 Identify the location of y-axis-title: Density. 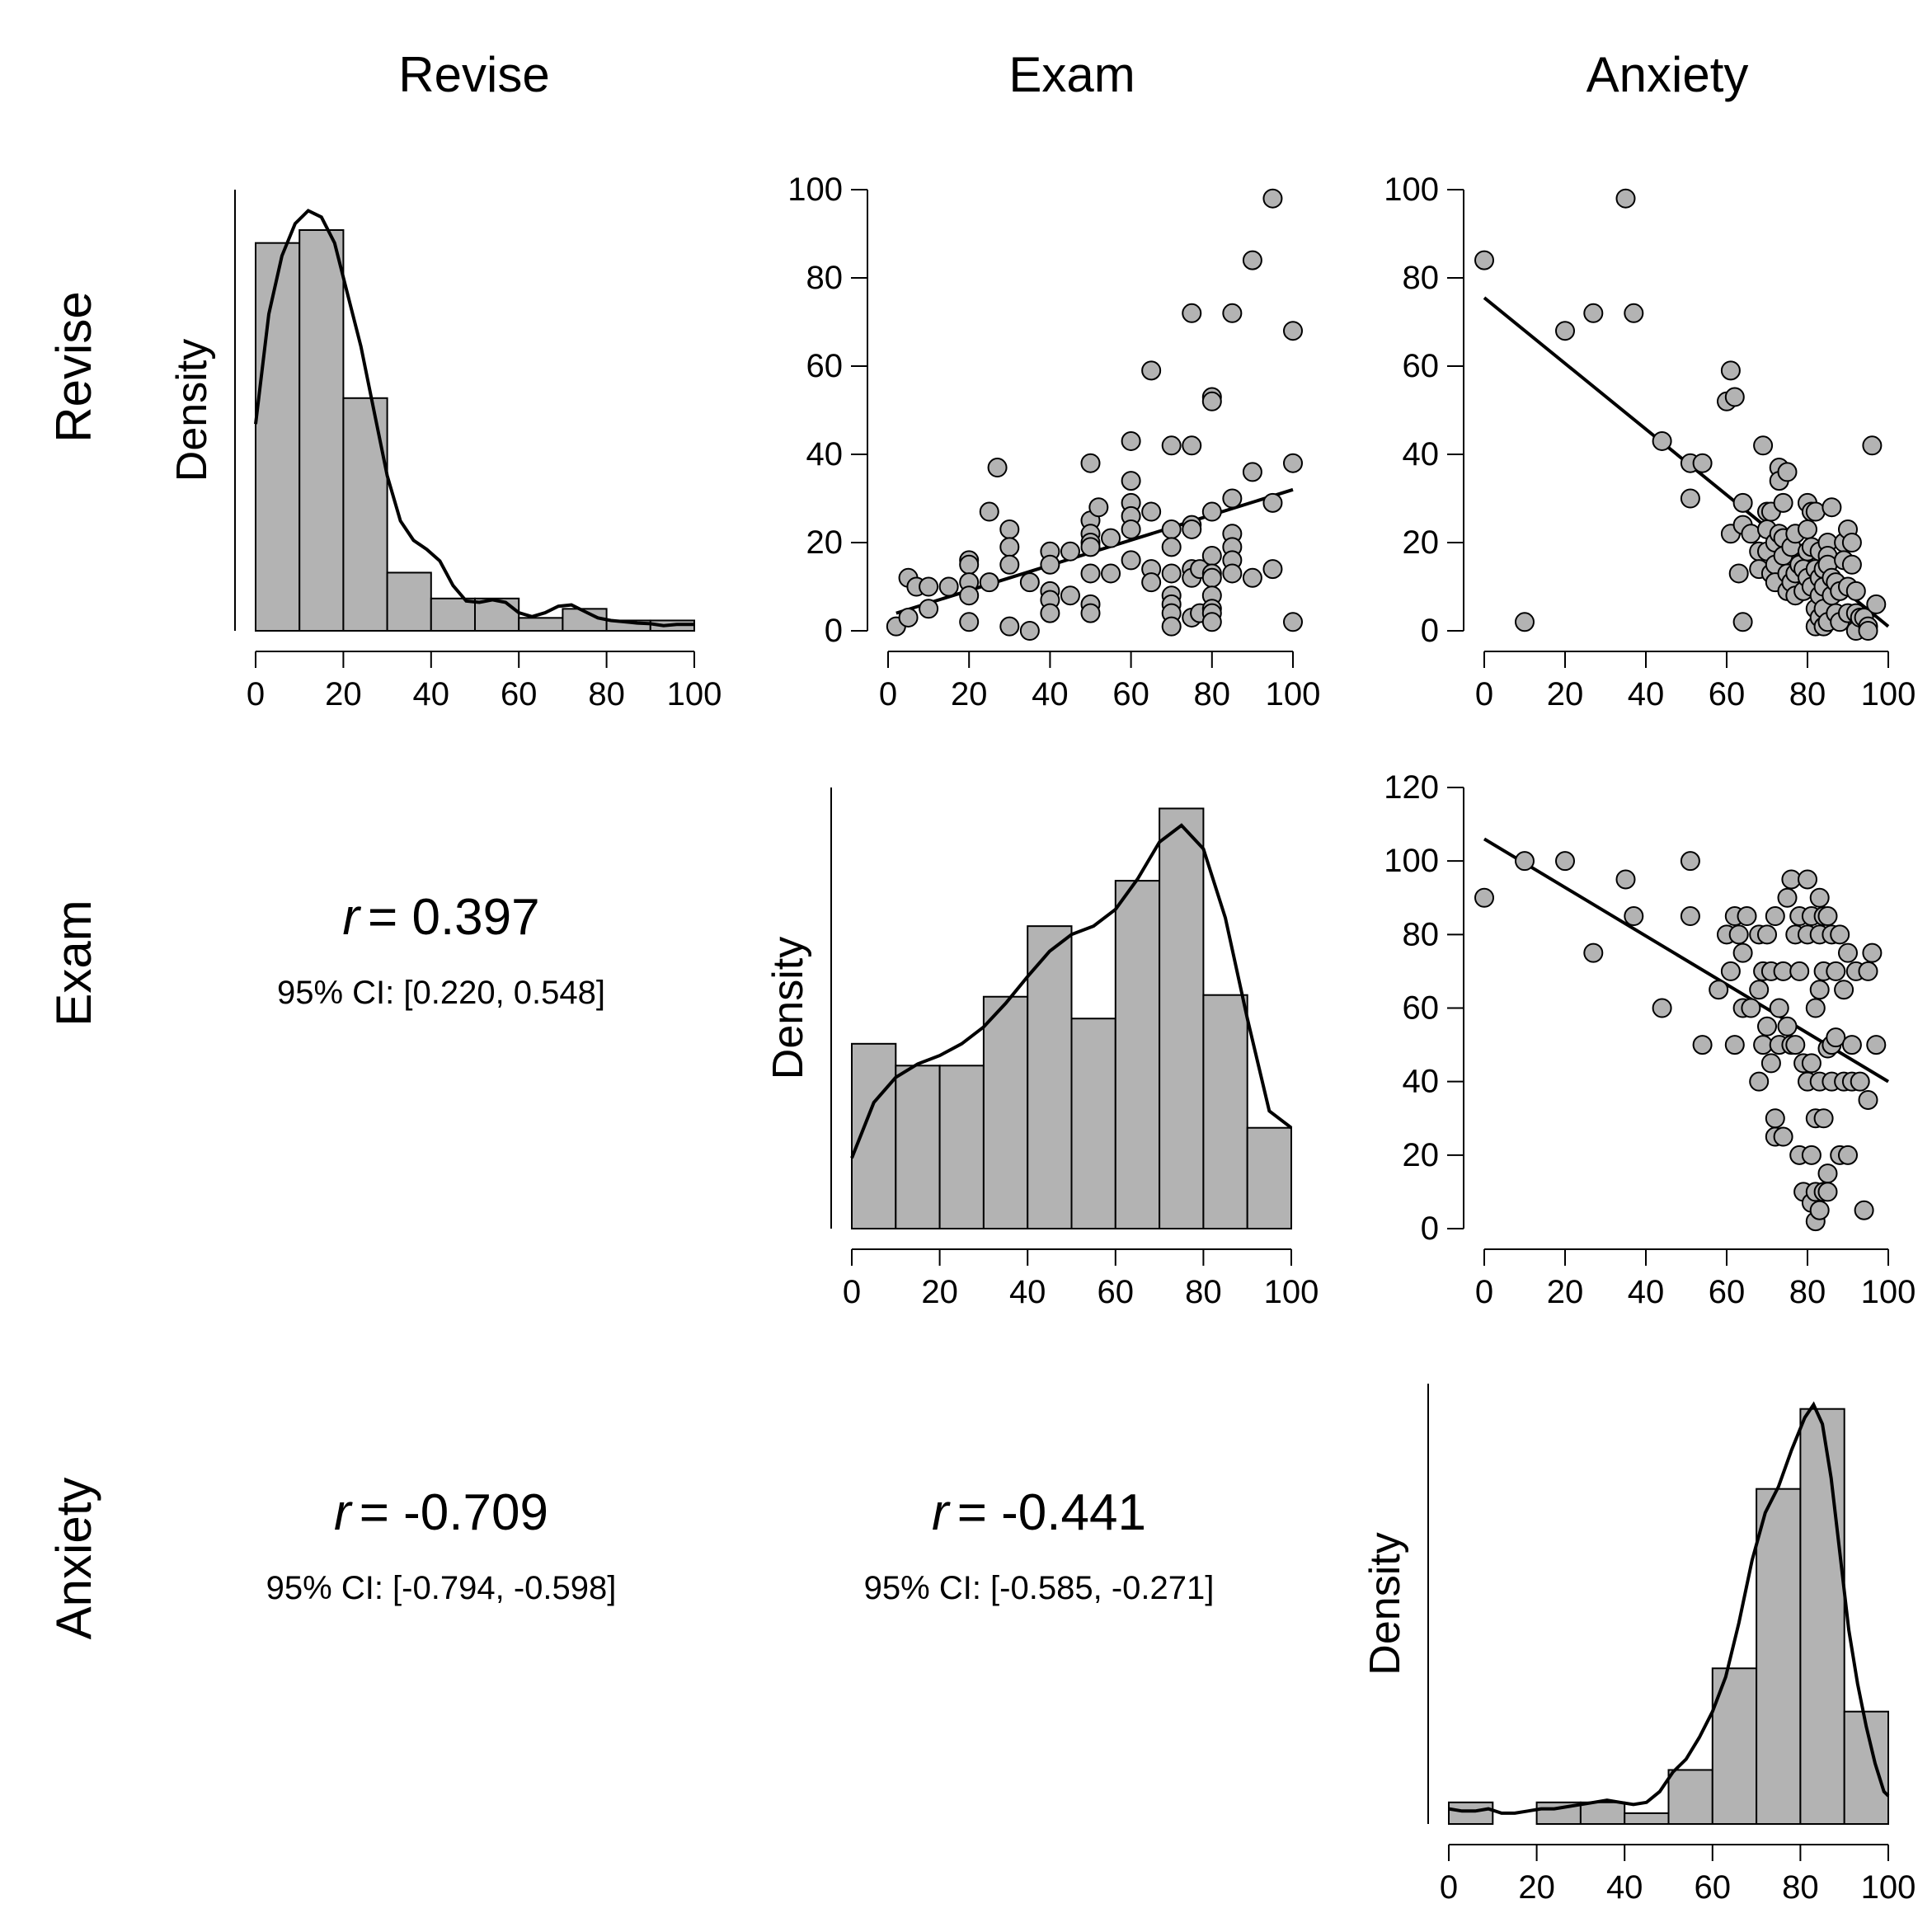
(1385, 1603).